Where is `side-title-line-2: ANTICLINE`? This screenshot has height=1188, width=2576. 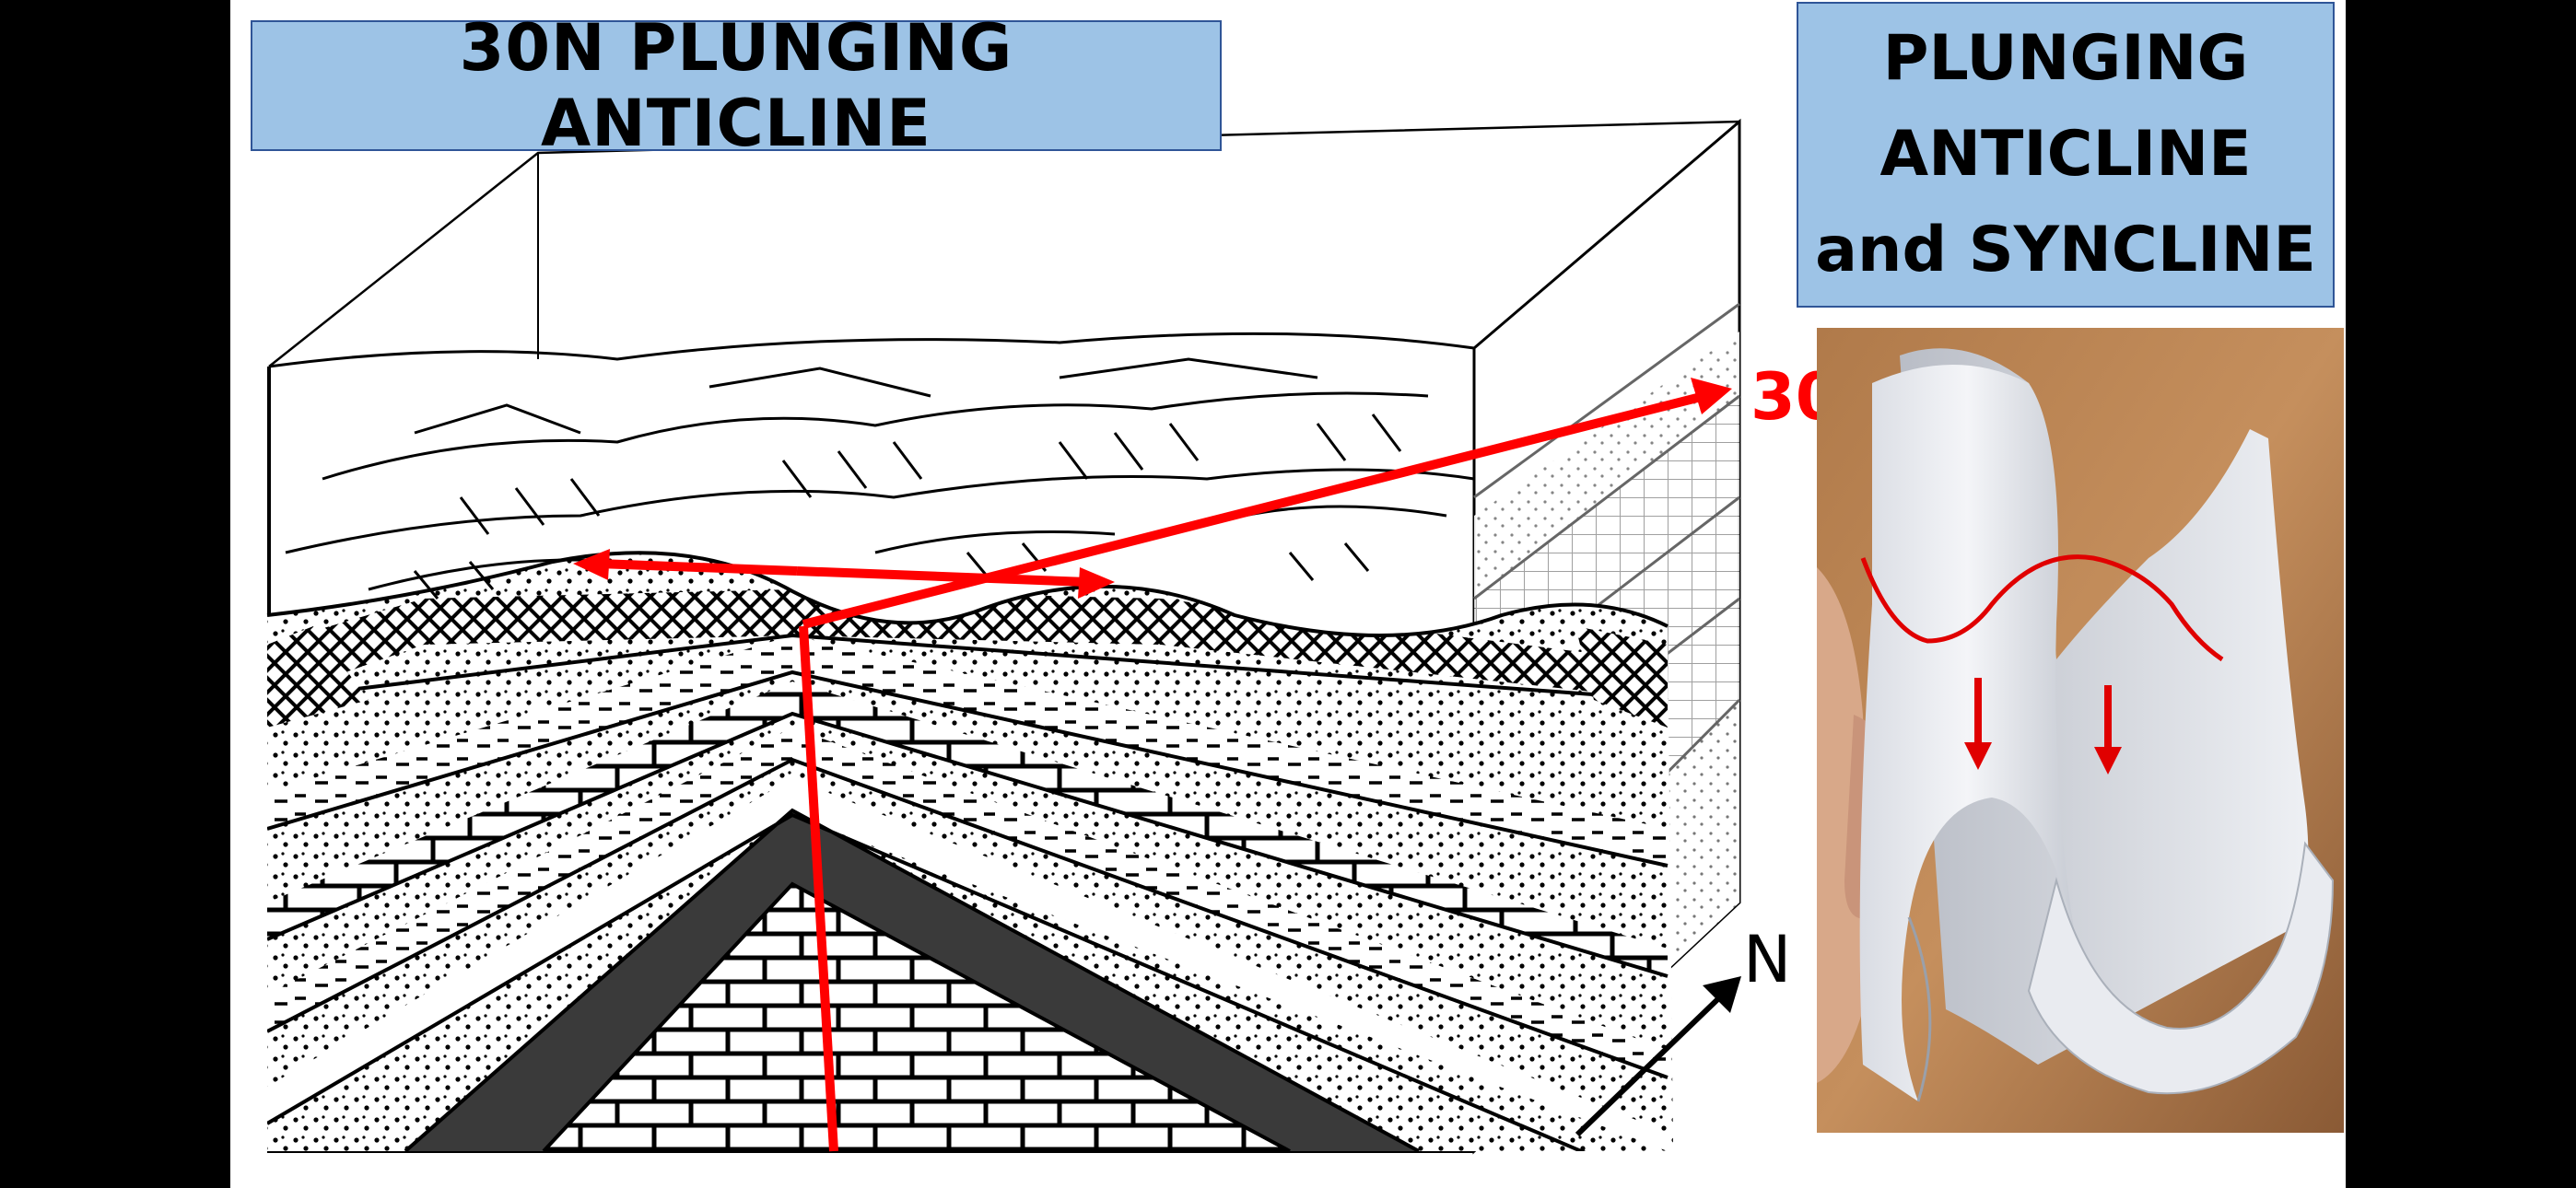
side-title-line-2: ANTICLINE is located at coordinates (2065, 154).